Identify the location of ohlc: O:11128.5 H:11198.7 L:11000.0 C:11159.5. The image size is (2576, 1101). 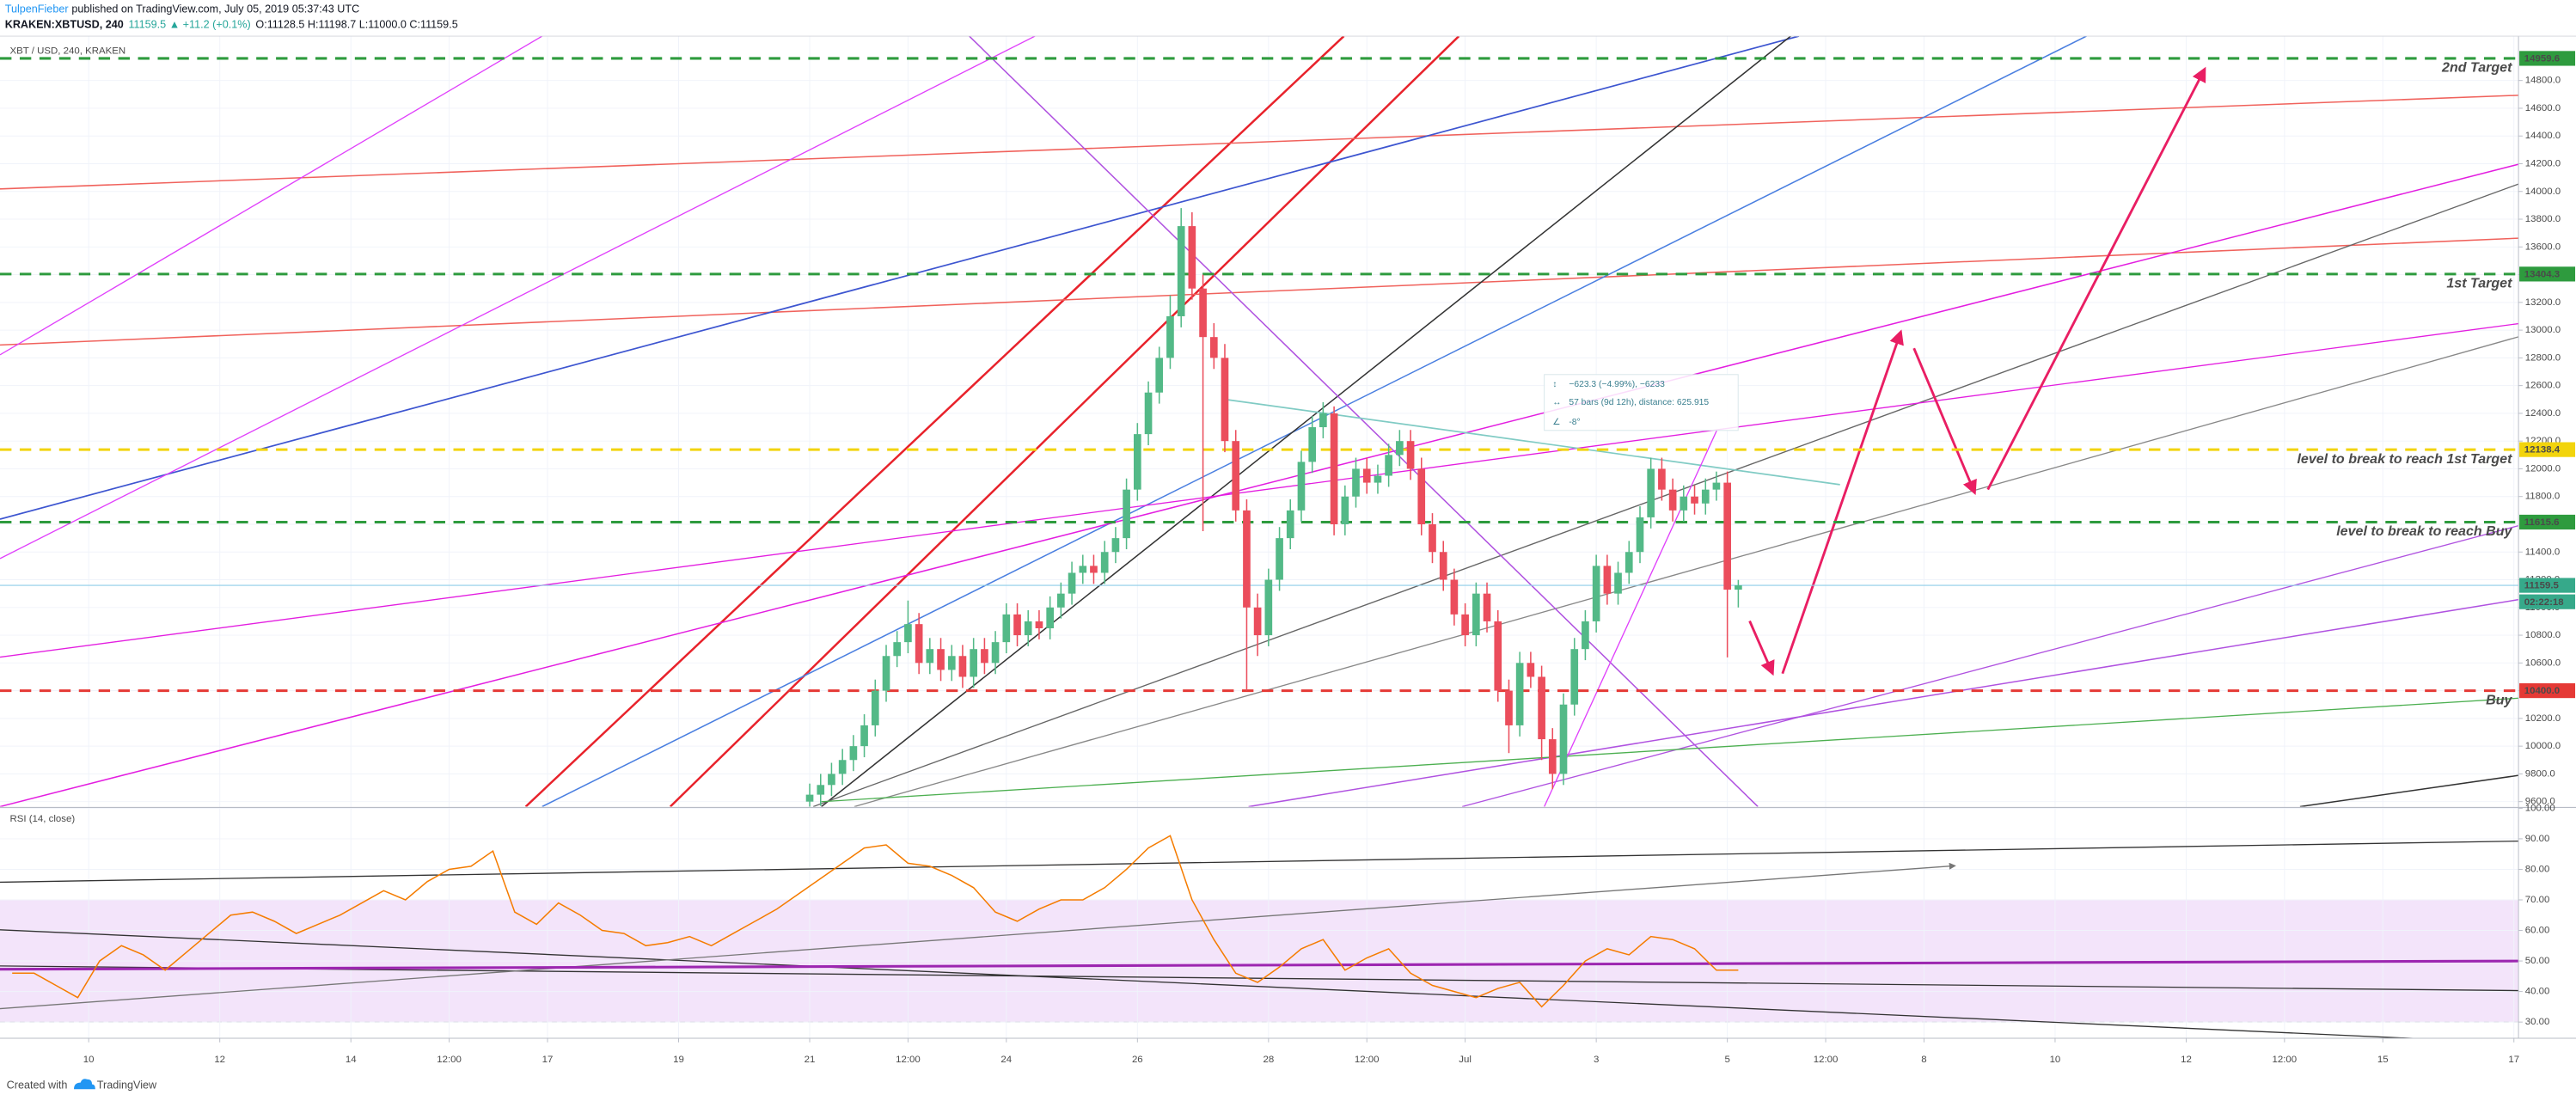
(356, 25).